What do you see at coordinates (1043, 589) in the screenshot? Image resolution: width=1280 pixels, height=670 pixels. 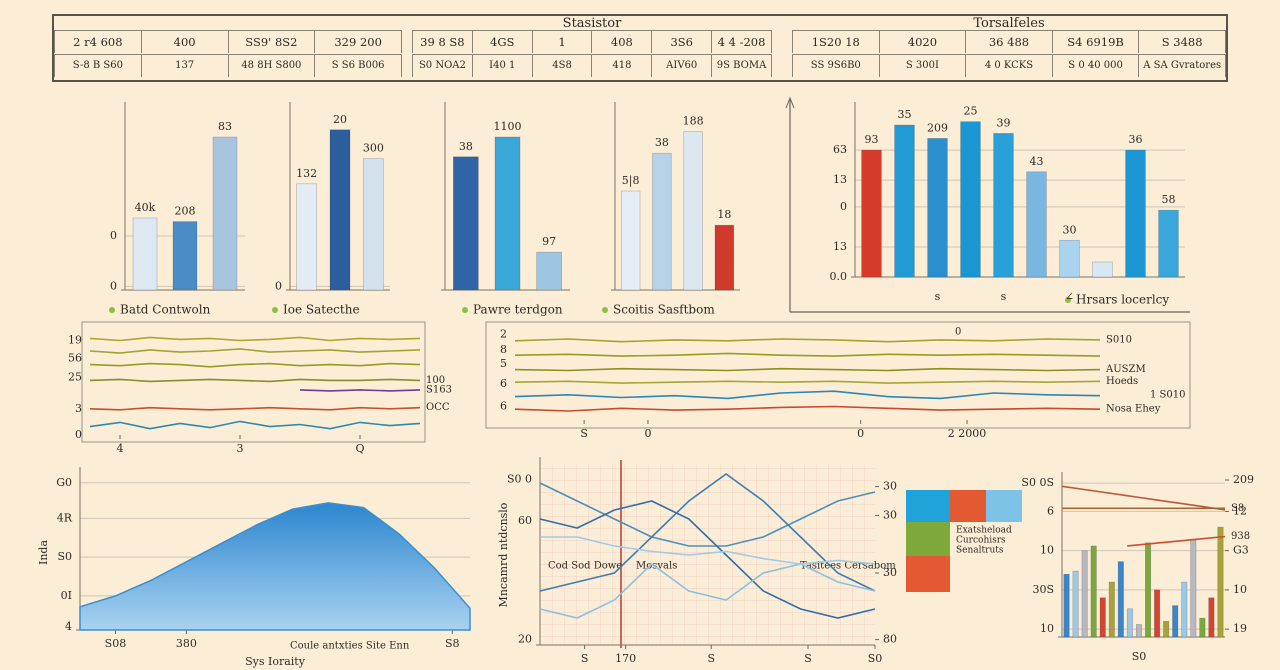 I see `y-tick-label: 30S` at bounding box center [1043, 589].